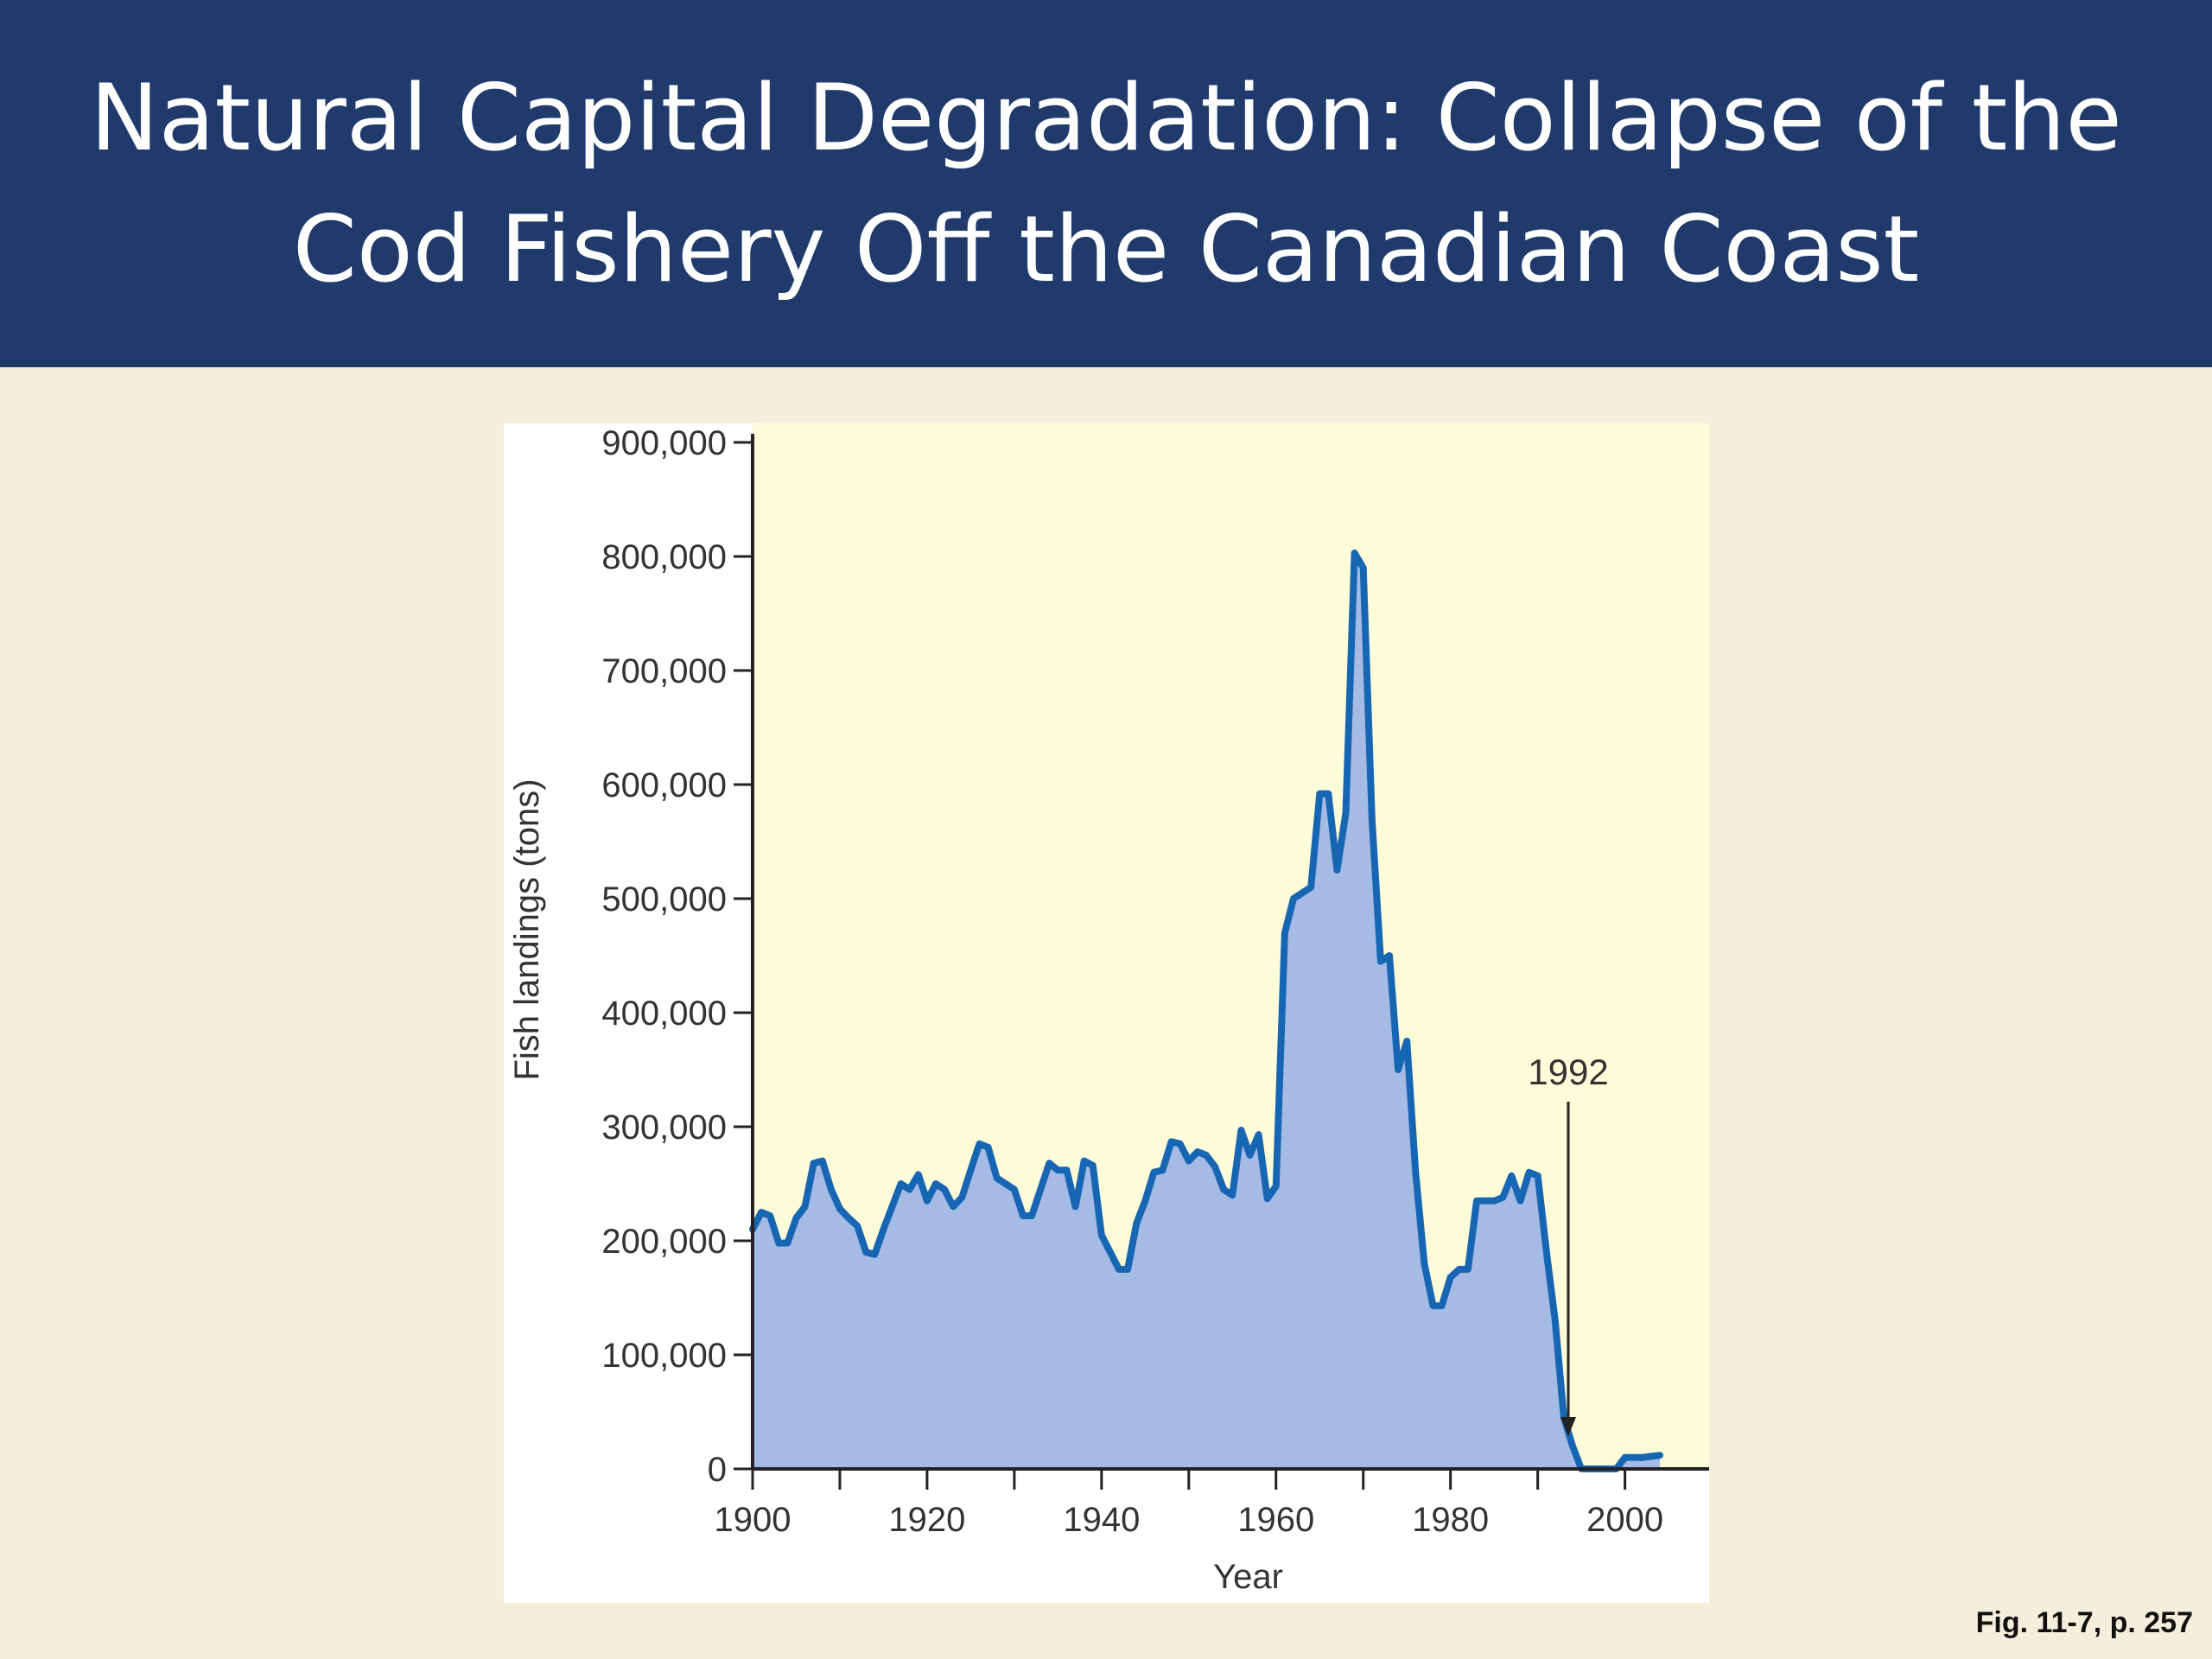  What do you see at coordinates (664, 1242) in the screenshot?
I see `y-tick-label: 200,000` at bounding box center [664, 1242].